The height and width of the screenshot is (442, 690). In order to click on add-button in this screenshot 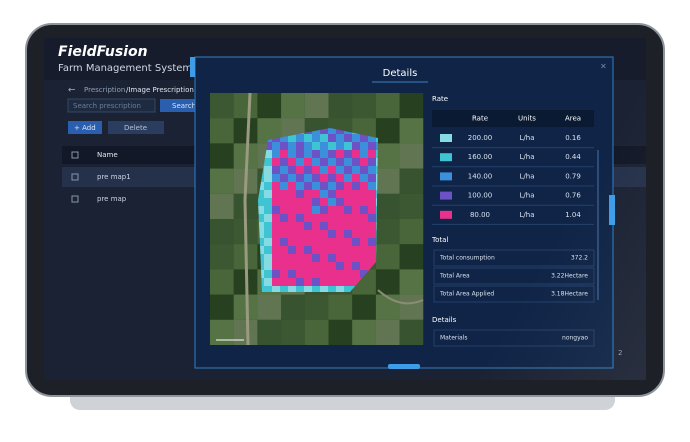, I will do `click(85, 127)`.